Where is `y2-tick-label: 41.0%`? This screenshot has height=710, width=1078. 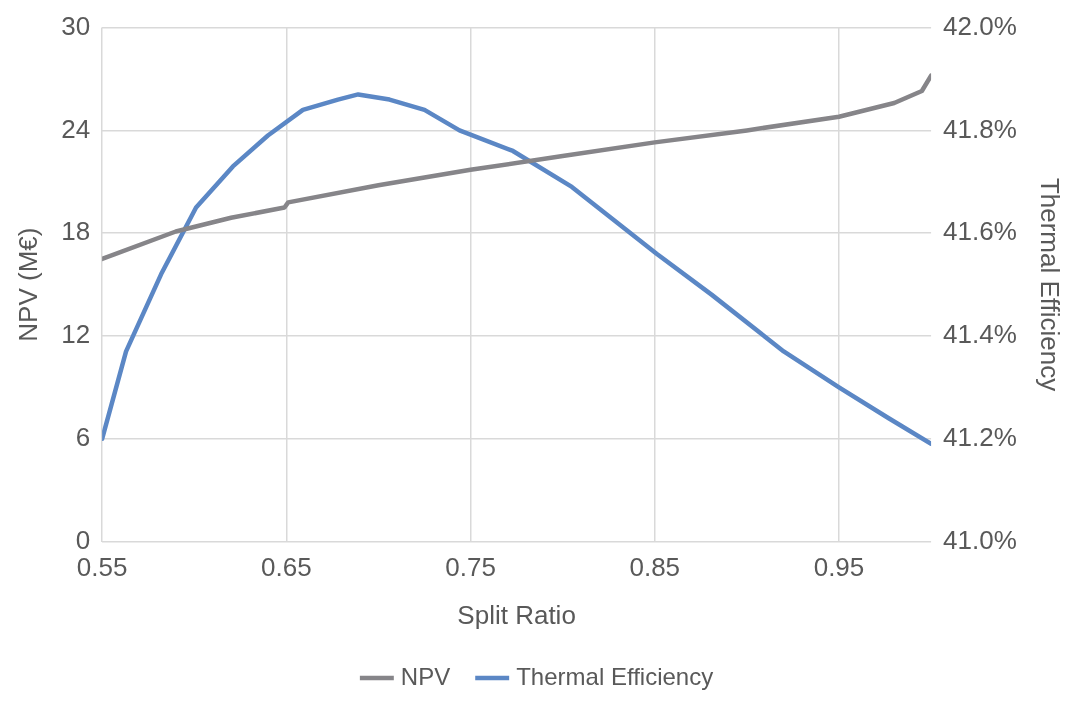
y2-tick-label: 41.0% is located at coordinates (980, 539).